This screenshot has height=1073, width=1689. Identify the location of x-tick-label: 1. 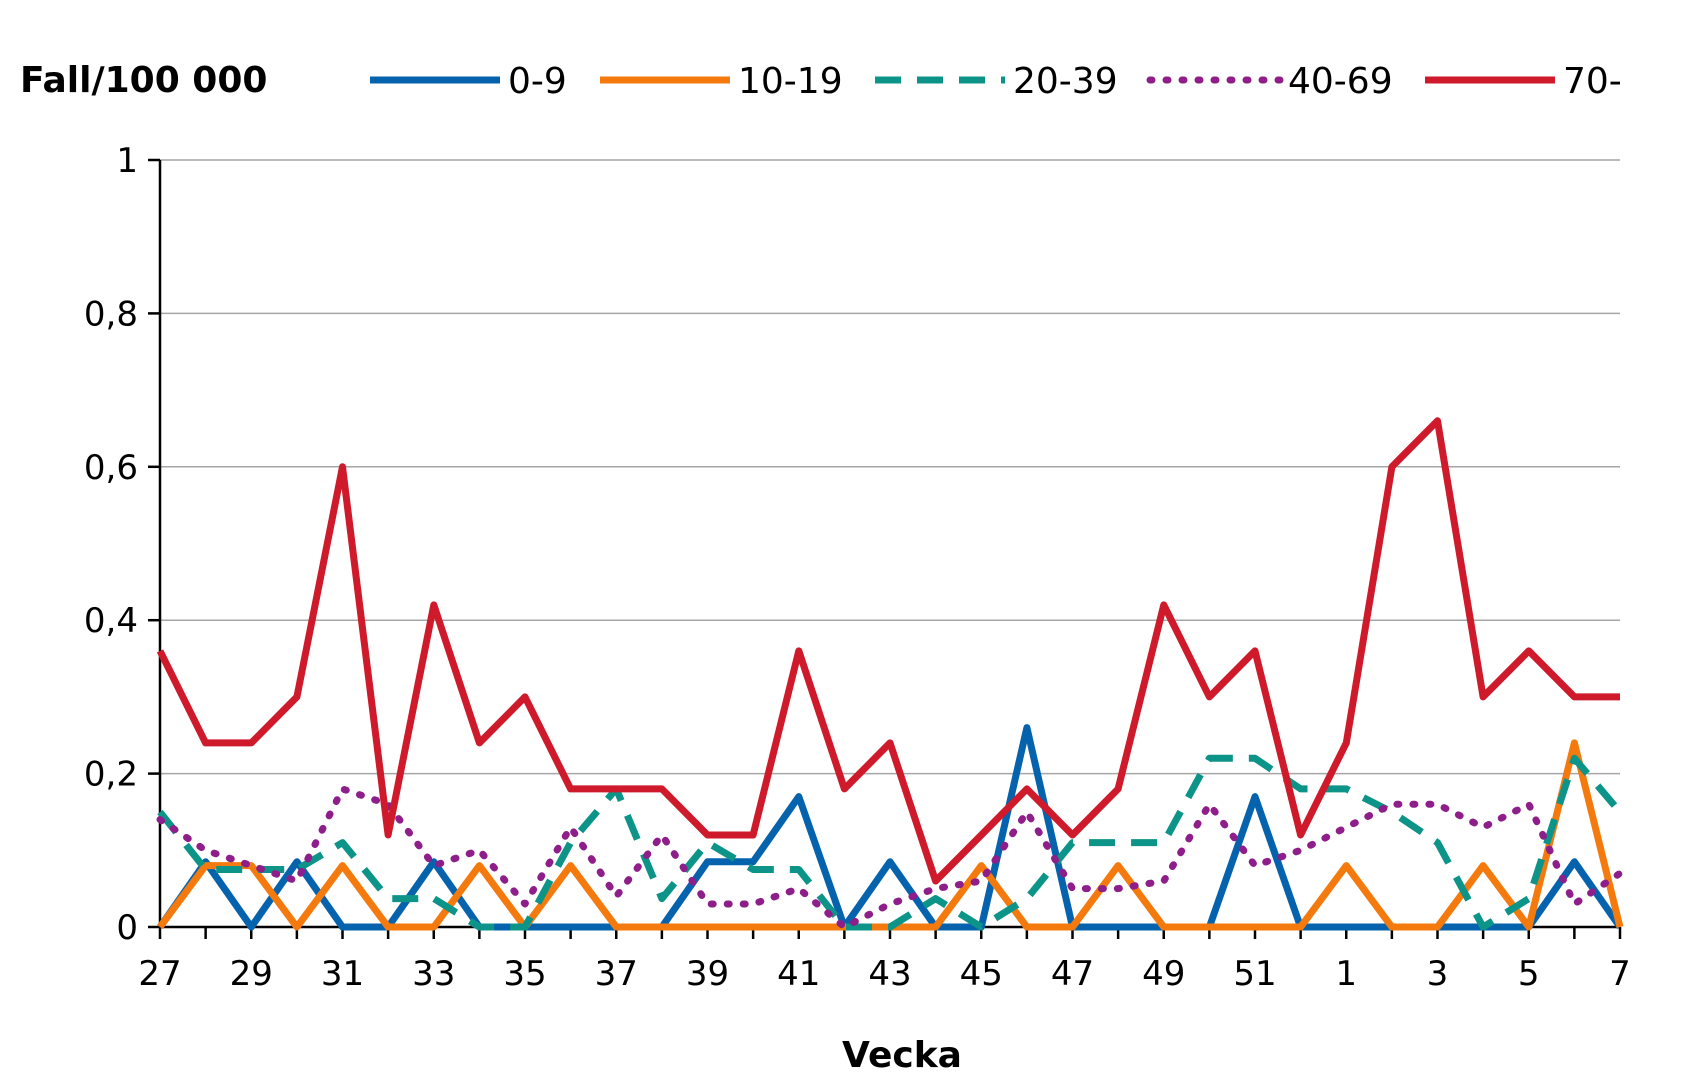
(1346, 974).